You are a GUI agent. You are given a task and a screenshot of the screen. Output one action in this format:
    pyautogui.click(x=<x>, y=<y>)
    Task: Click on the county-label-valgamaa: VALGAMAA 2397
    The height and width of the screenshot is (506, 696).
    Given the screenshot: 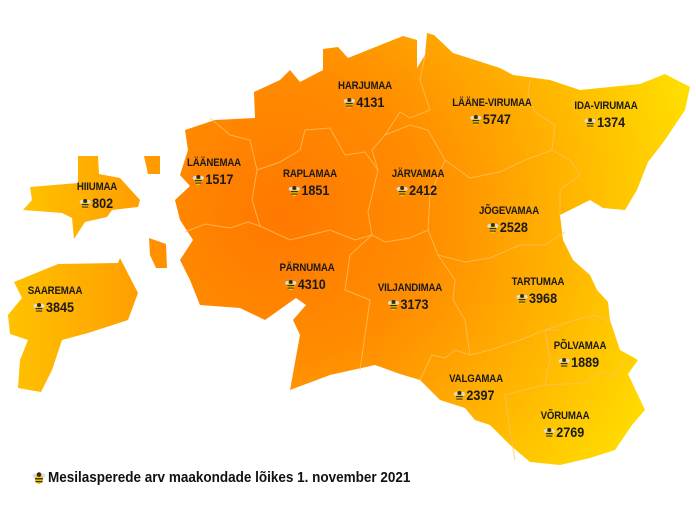 What is the action you would take?
    pyautogui.click(x=475, y=388)
    